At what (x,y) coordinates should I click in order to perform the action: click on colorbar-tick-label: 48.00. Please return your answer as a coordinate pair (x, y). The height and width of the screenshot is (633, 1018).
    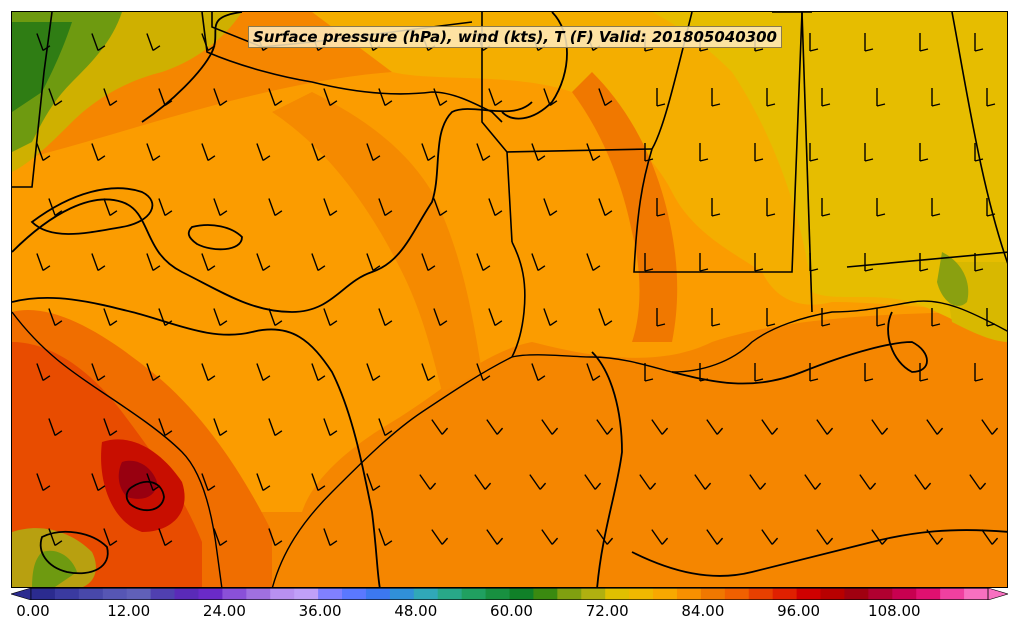
    Looking at the image, I should click on (416, 611).